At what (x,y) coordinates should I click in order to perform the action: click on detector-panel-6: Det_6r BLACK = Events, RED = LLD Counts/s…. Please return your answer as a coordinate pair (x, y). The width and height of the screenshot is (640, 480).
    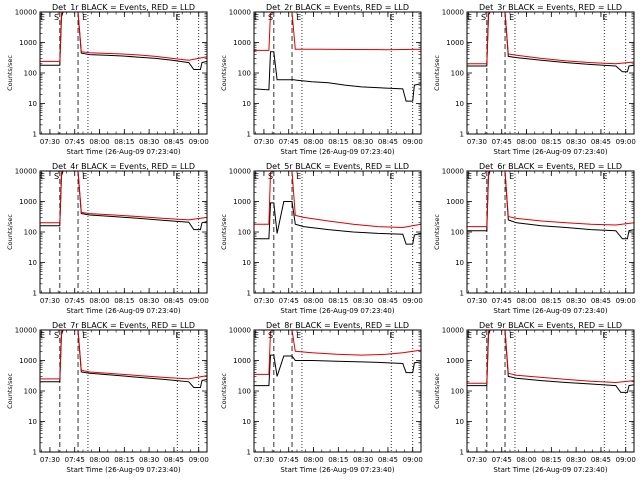
    Looking at the image, I should click on (534, 238).